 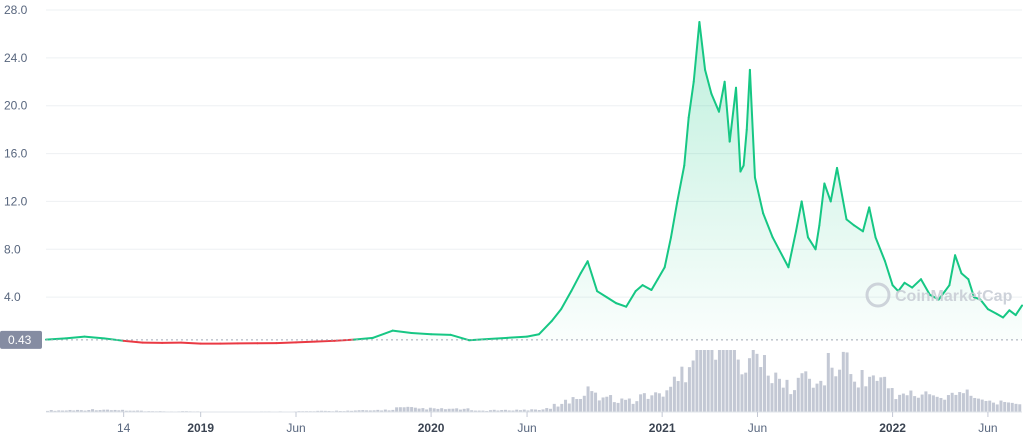 What do you see at coordinates (12, 249) in the screenshot?
I see `y-tick-label: 8.0` at bounding box center [12, 249].